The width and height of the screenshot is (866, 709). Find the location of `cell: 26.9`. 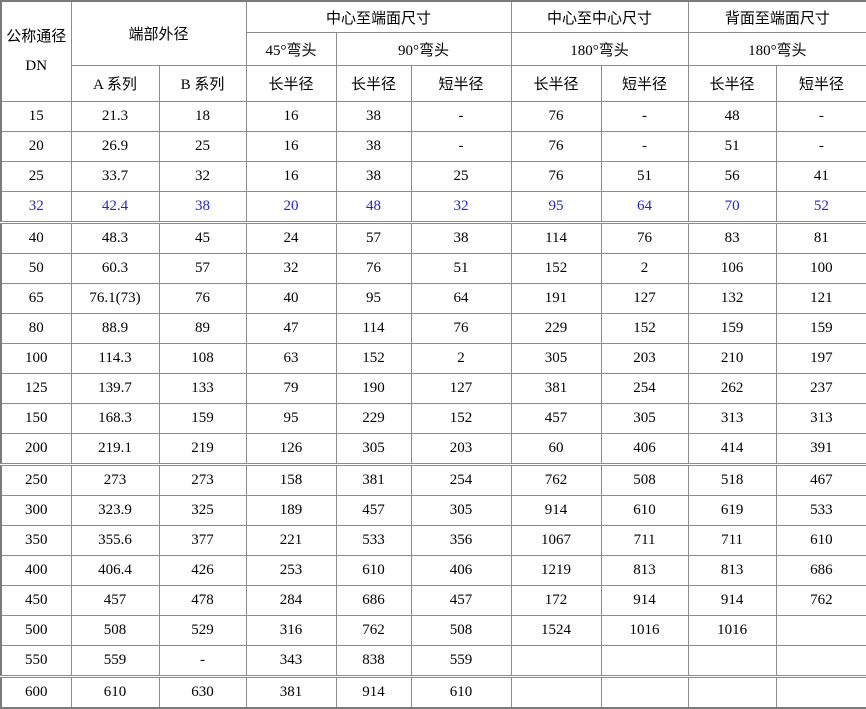

cell: 26.9 is located at coordinates (115, 146).